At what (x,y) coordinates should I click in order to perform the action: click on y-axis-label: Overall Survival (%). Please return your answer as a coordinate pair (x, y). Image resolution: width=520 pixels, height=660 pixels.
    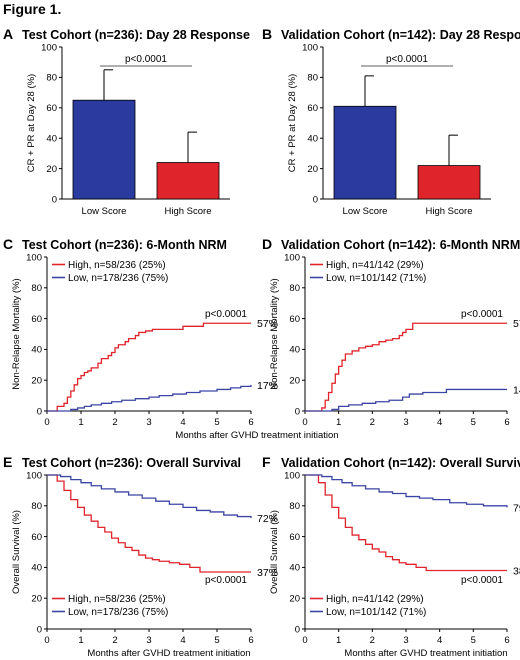
    Looking at the image, I should click on (16, 552).